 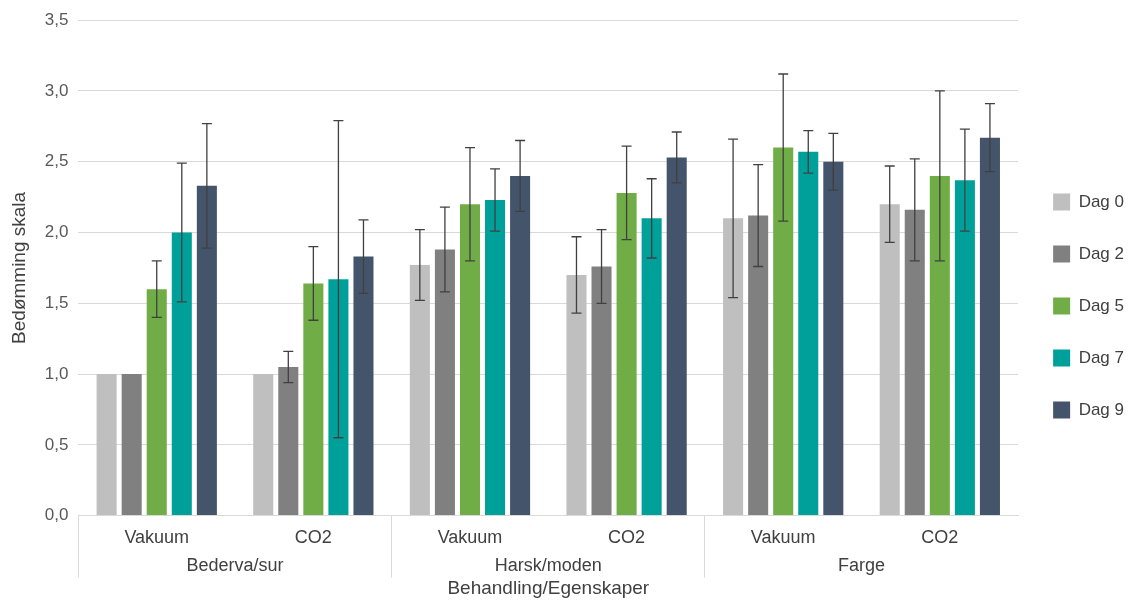 I want to click on y-tick-label: 0,0, so click(x=56, y=515).